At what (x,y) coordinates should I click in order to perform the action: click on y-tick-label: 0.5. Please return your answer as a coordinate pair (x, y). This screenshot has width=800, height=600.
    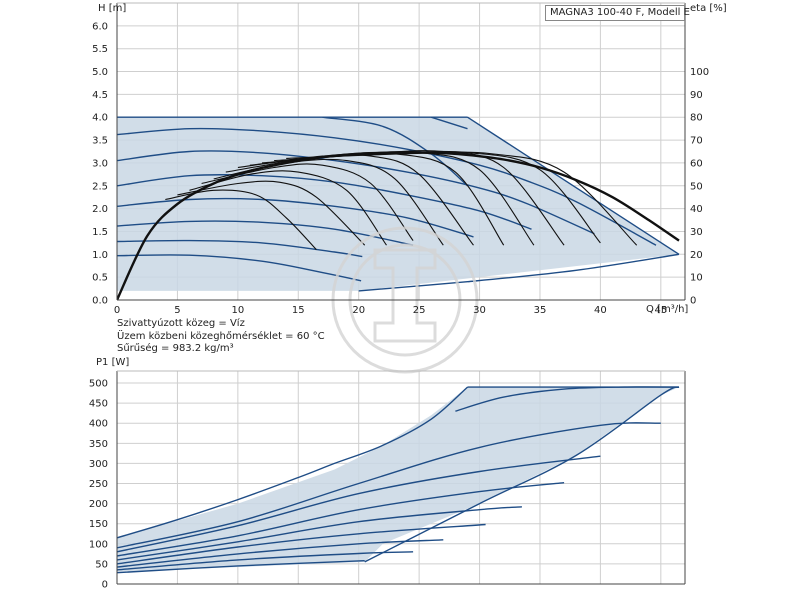
    Looking at the image, I should click on (100, 278).